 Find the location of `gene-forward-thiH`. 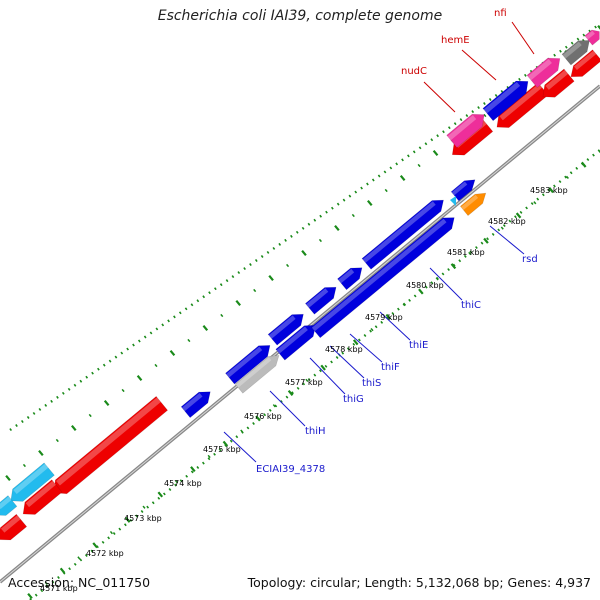

gene-forward-thiH is located at coordinates (296, 342).